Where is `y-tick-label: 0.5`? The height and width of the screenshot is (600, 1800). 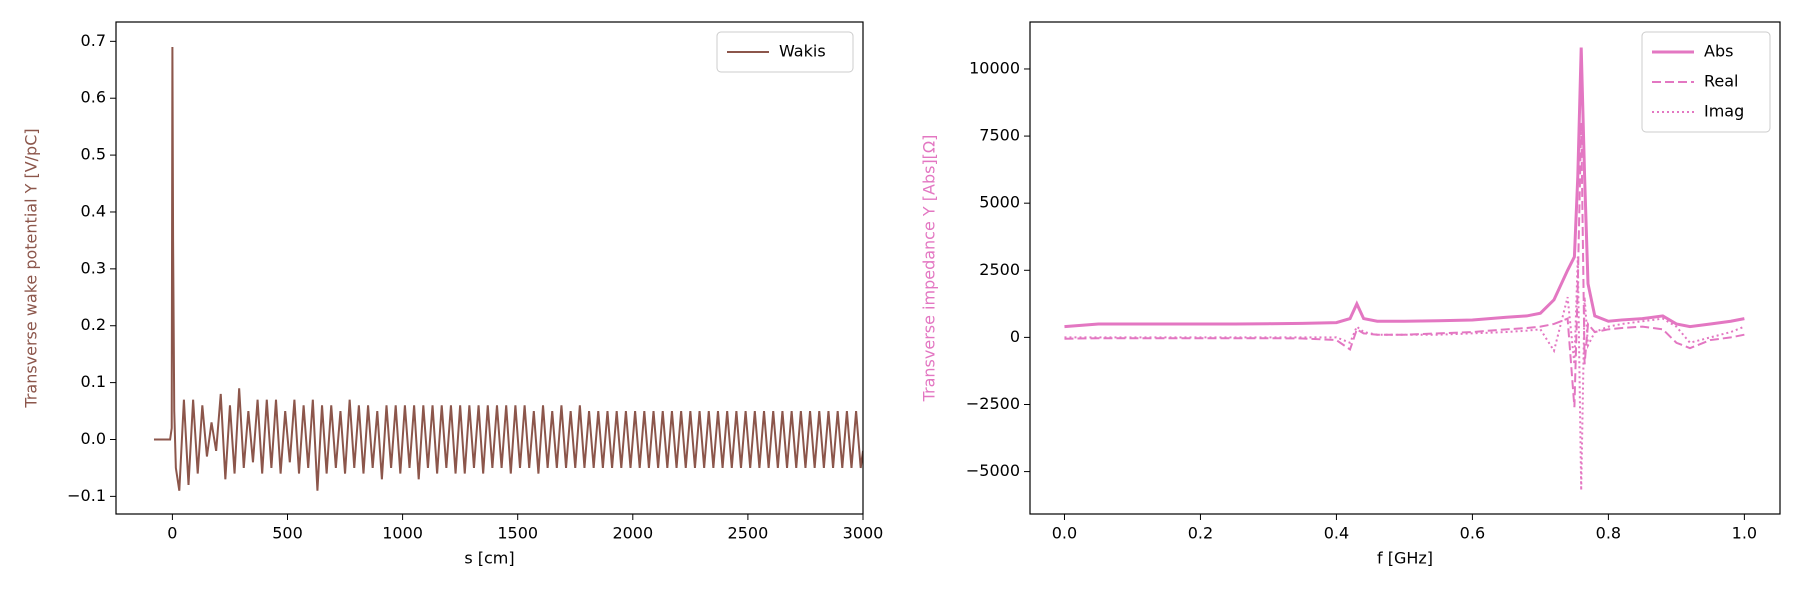
y-tick-label: 0.5 is located at coordinates (93, 154).